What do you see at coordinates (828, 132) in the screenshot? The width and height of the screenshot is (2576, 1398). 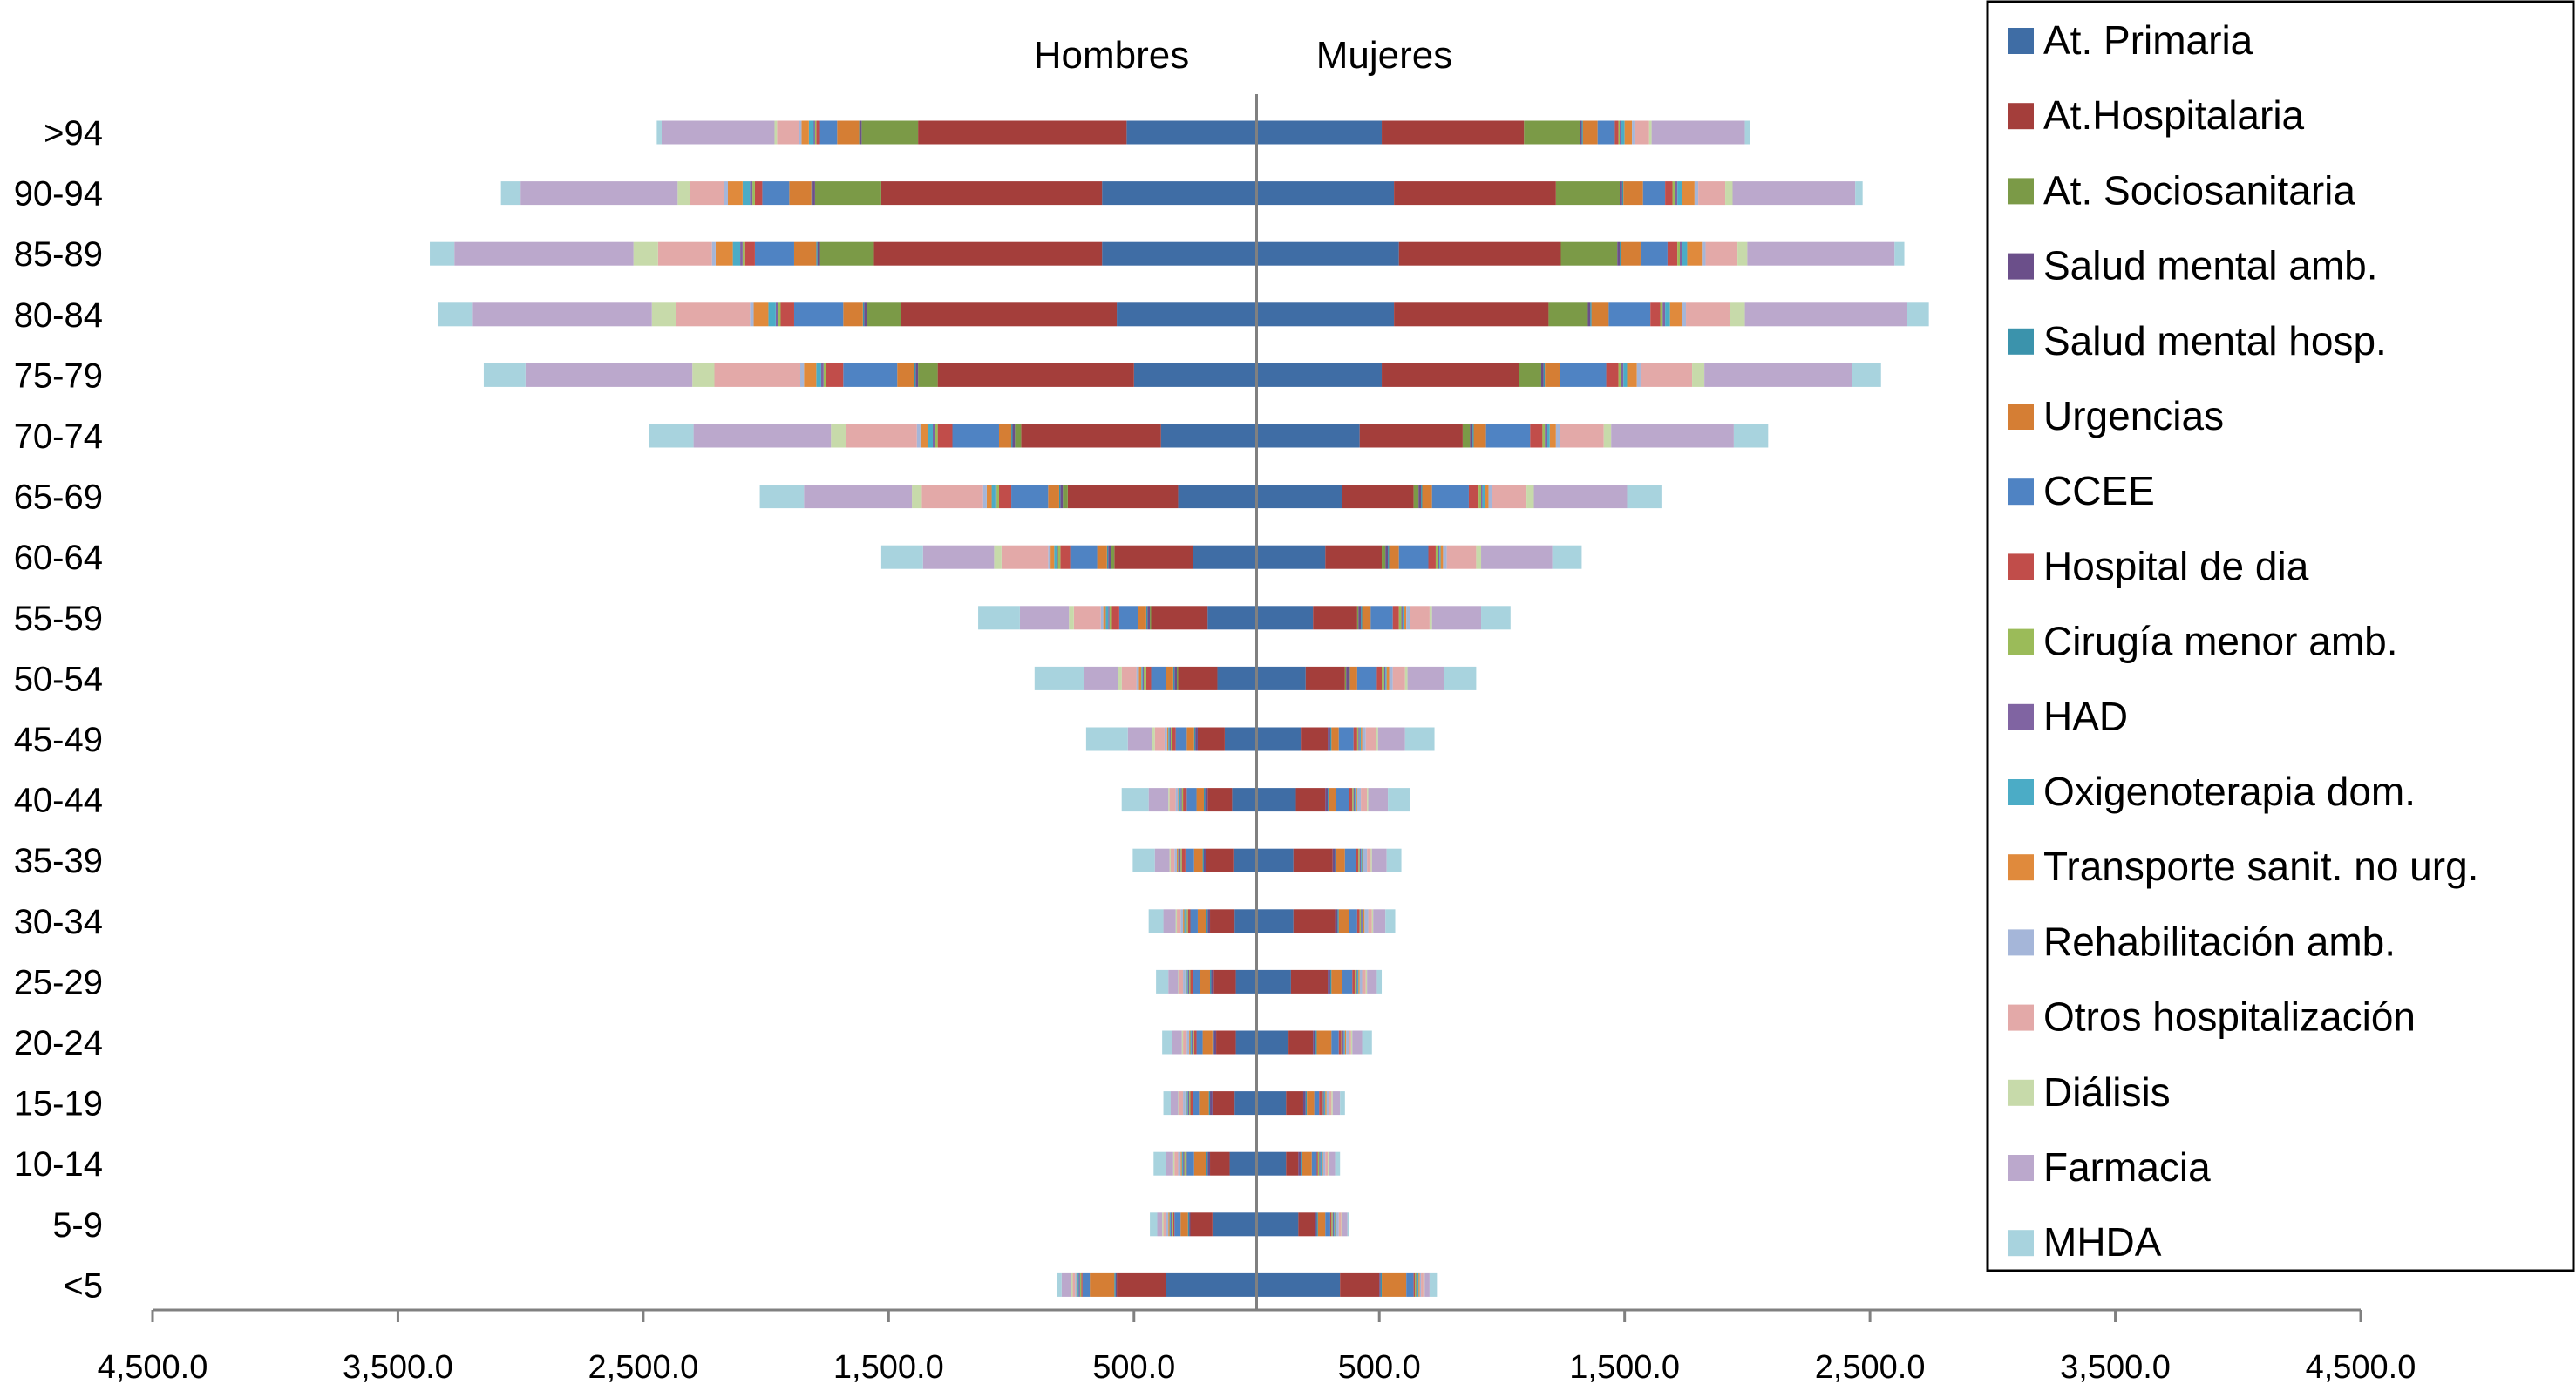 I see `bar-hombres->94-CCEE` at bounding box center [828, 132].